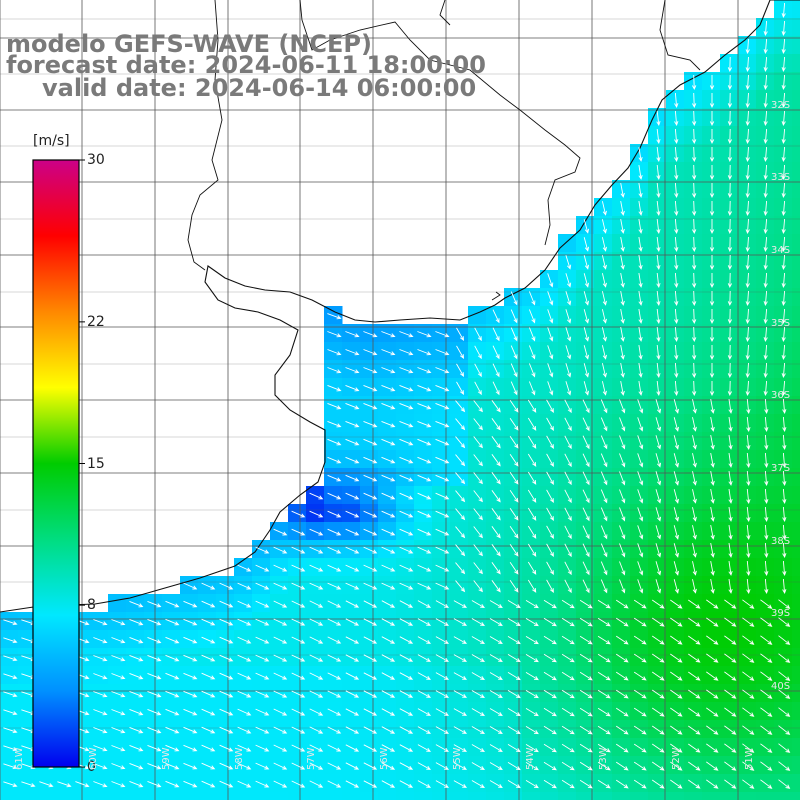  What do you see at coordinates (19, 758) in the screenshot?
I see `longitude-label: 61W` at bounding box center [19, 758].